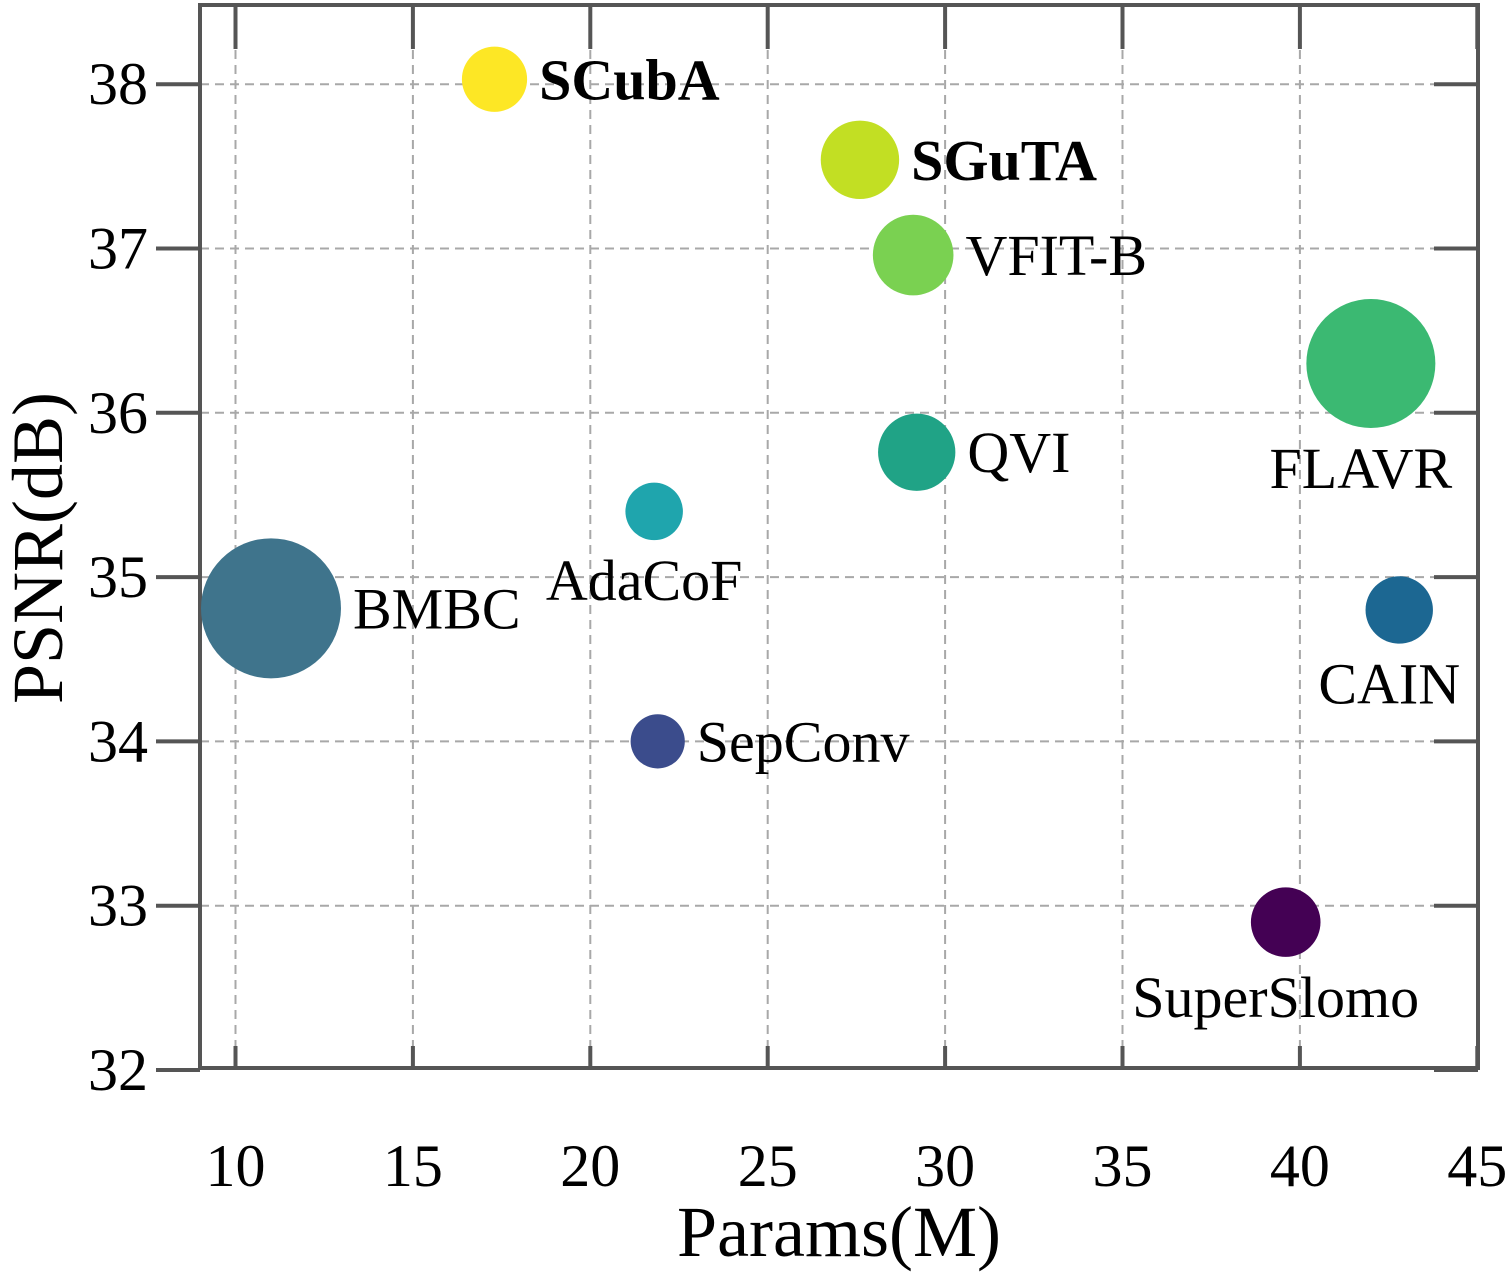  What do you see at coordinates (118, 413) in the screenshot?
I see `y-tick-label: 36` at bounding box center [118, 413].